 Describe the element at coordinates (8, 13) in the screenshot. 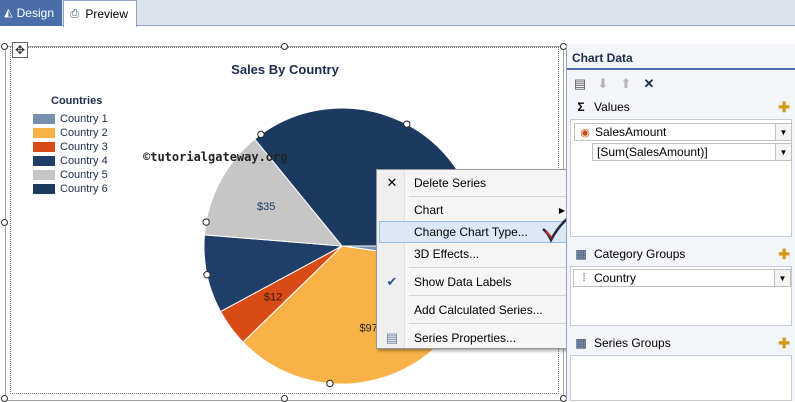

I see `design-icon: ◭` at that location.